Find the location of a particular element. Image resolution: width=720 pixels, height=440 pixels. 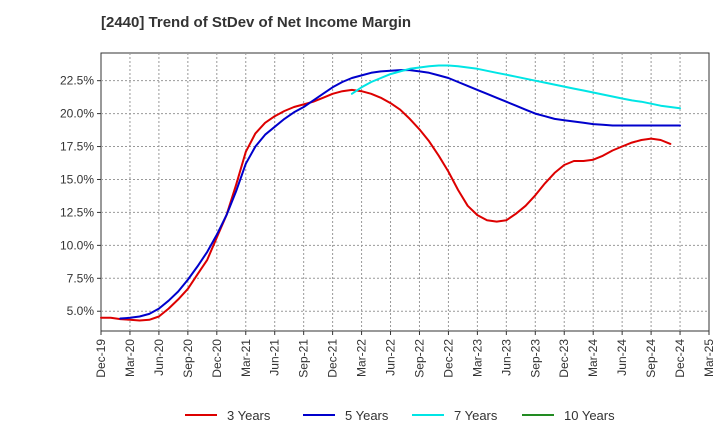

x-tick-label: Dec-19 is located at coordinates (101, 358).